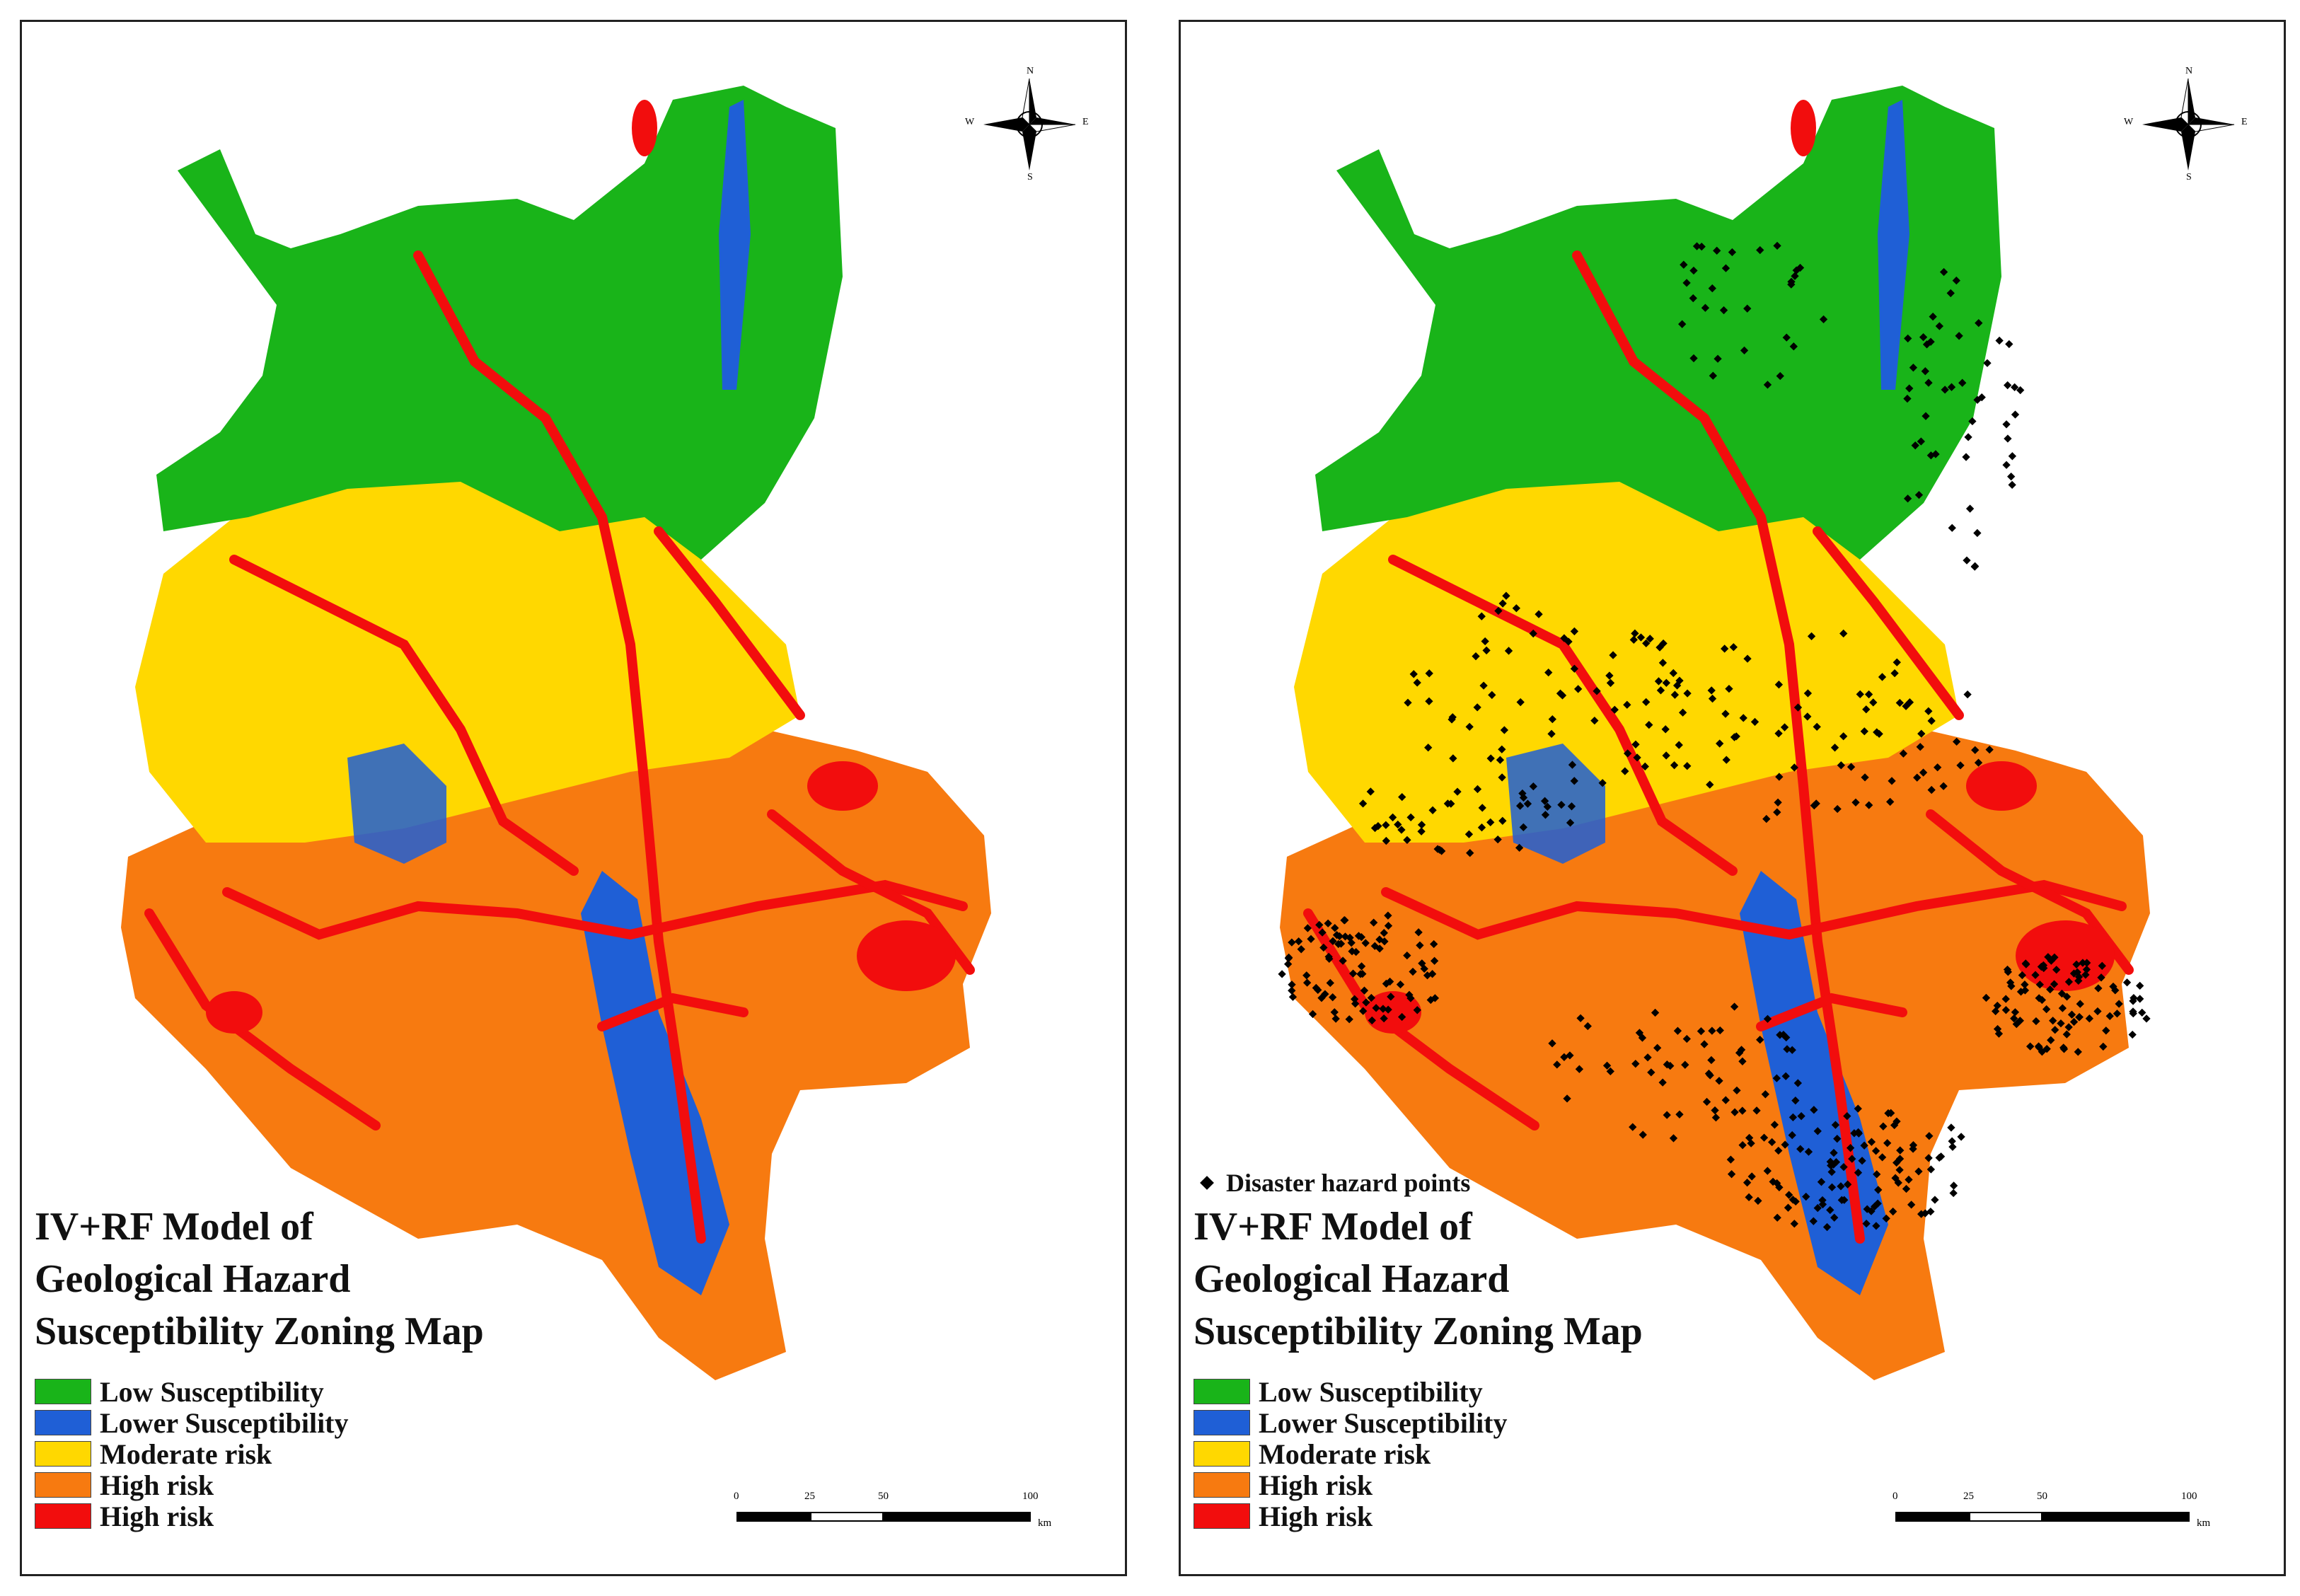 Image resolution: width=2300 pixels, height=1596 pixels. Describe the element at coordinates (970, 122) in the screenshot. I see `compass-w: W` at that location.